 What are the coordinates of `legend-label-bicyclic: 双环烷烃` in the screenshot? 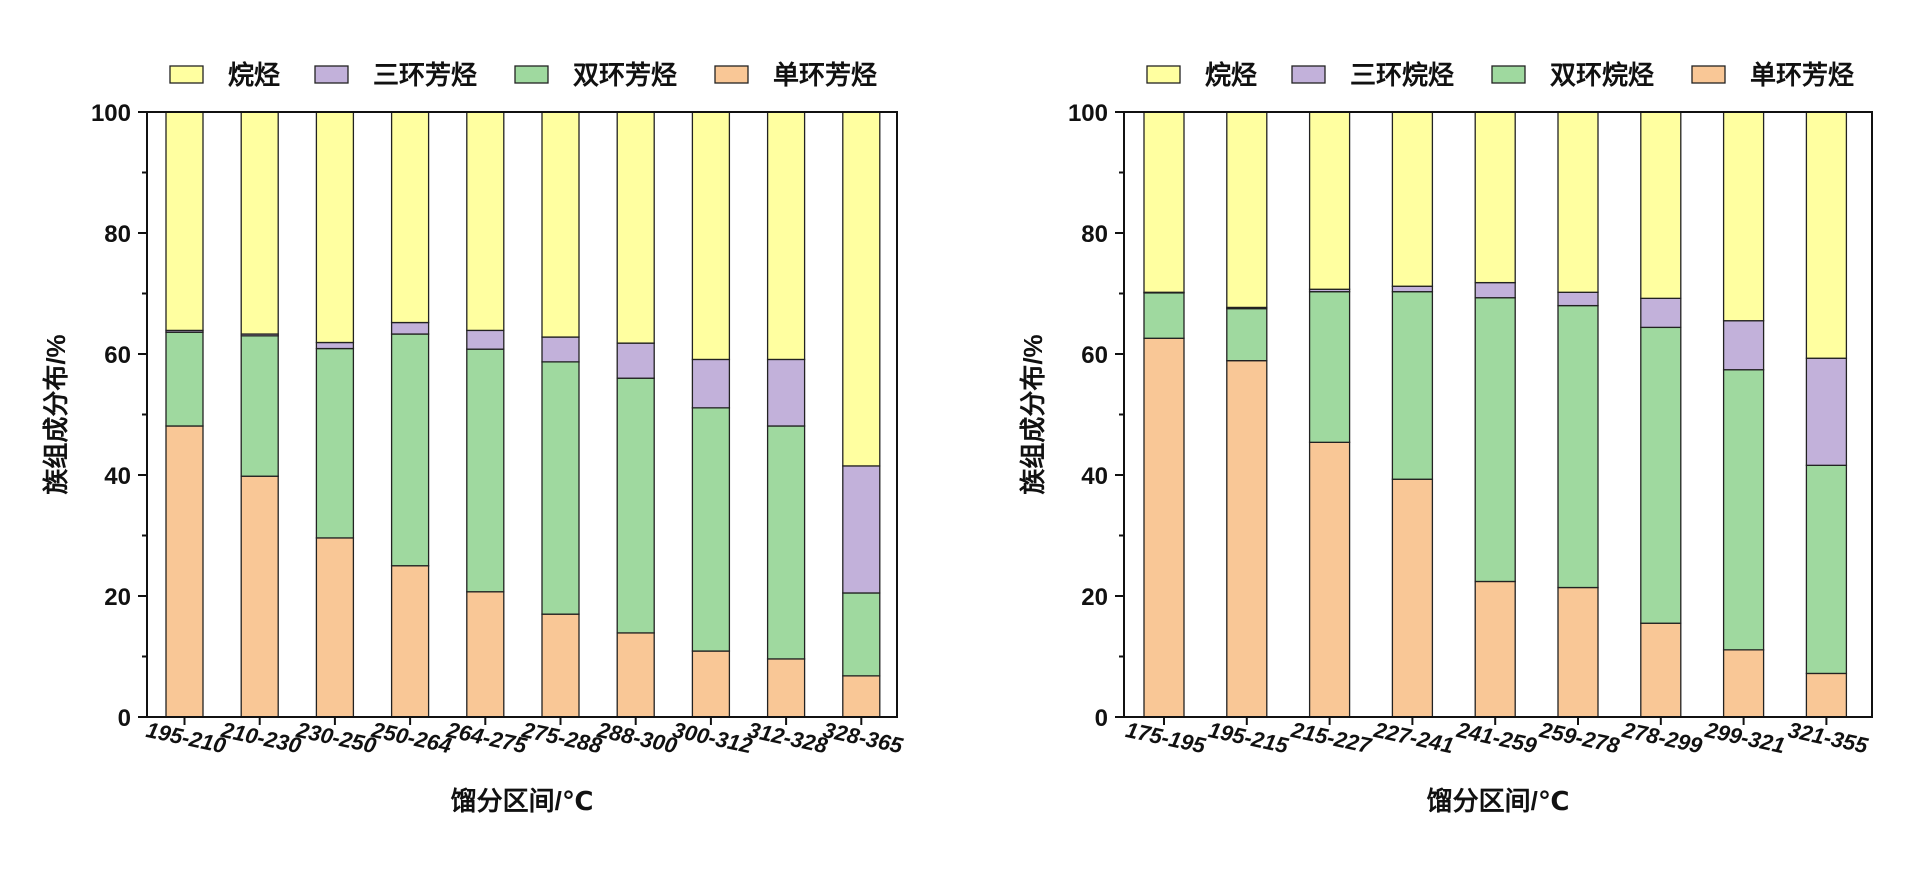 It's located at (1602, 75).